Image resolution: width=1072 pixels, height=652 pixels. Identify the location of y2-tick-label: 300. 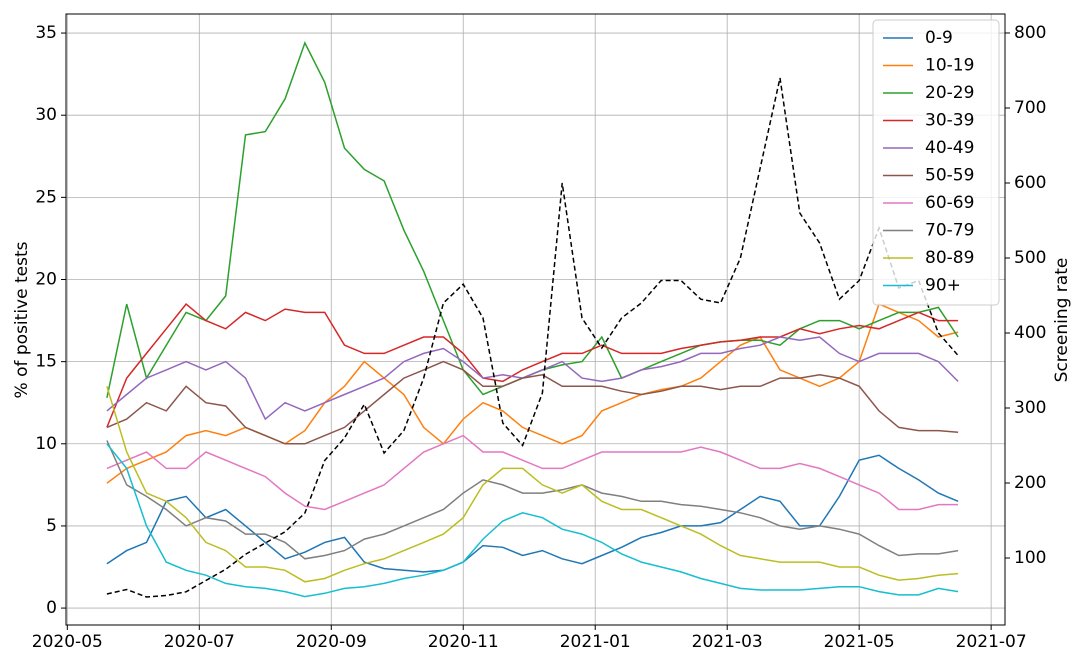
(1030, 408).